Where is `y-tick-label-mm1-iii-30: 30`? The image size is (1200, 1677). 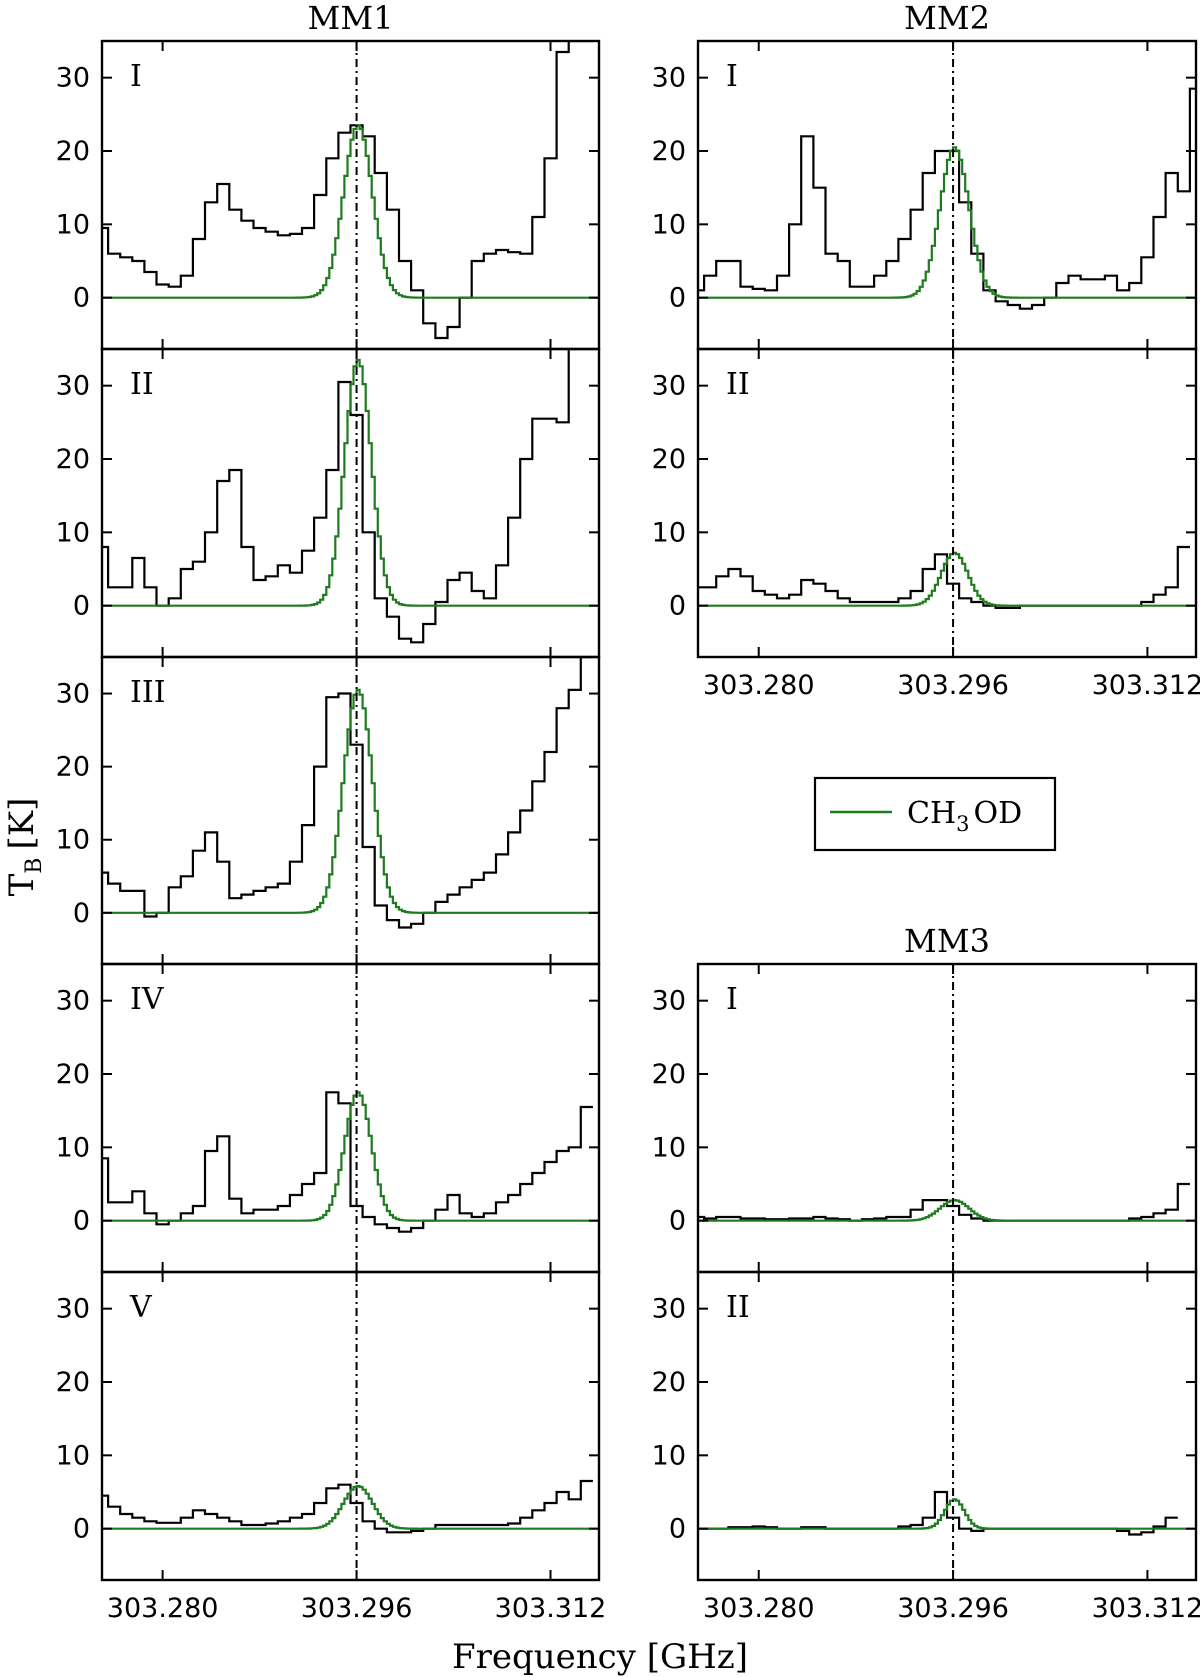 y-tick-label-mm1-iii-30: 30 is located at coordinates (73, 694).